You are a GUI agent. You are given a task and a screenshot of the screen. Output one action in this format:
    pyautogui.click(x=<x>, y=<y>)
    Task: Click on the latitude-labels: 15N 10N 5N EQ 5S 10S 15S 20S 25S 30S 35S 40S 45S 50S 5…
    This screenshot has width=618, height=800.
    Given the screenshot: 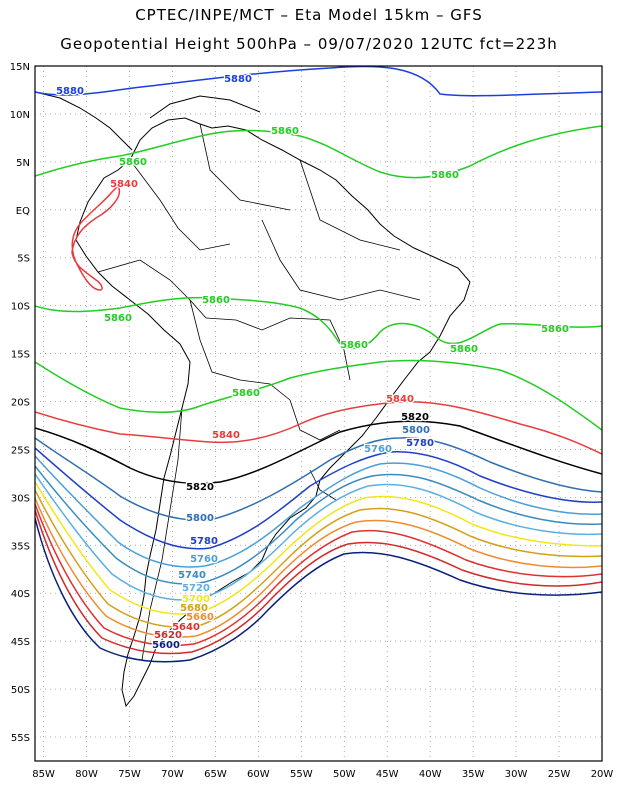 What is the action you would take?
    pyautogui.click(x=20, y=403)
    